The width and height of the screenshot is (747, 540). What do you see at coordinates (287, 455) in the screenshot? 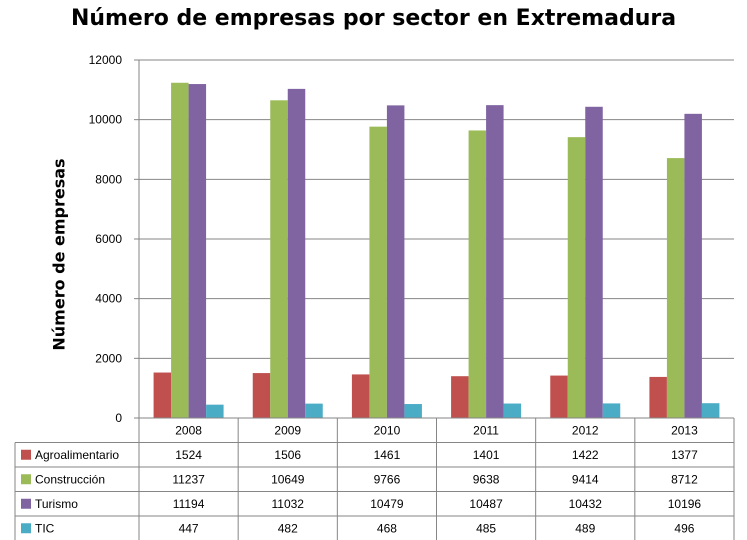
I see `data-table-value: 1506` at bounding box center [287, 455].